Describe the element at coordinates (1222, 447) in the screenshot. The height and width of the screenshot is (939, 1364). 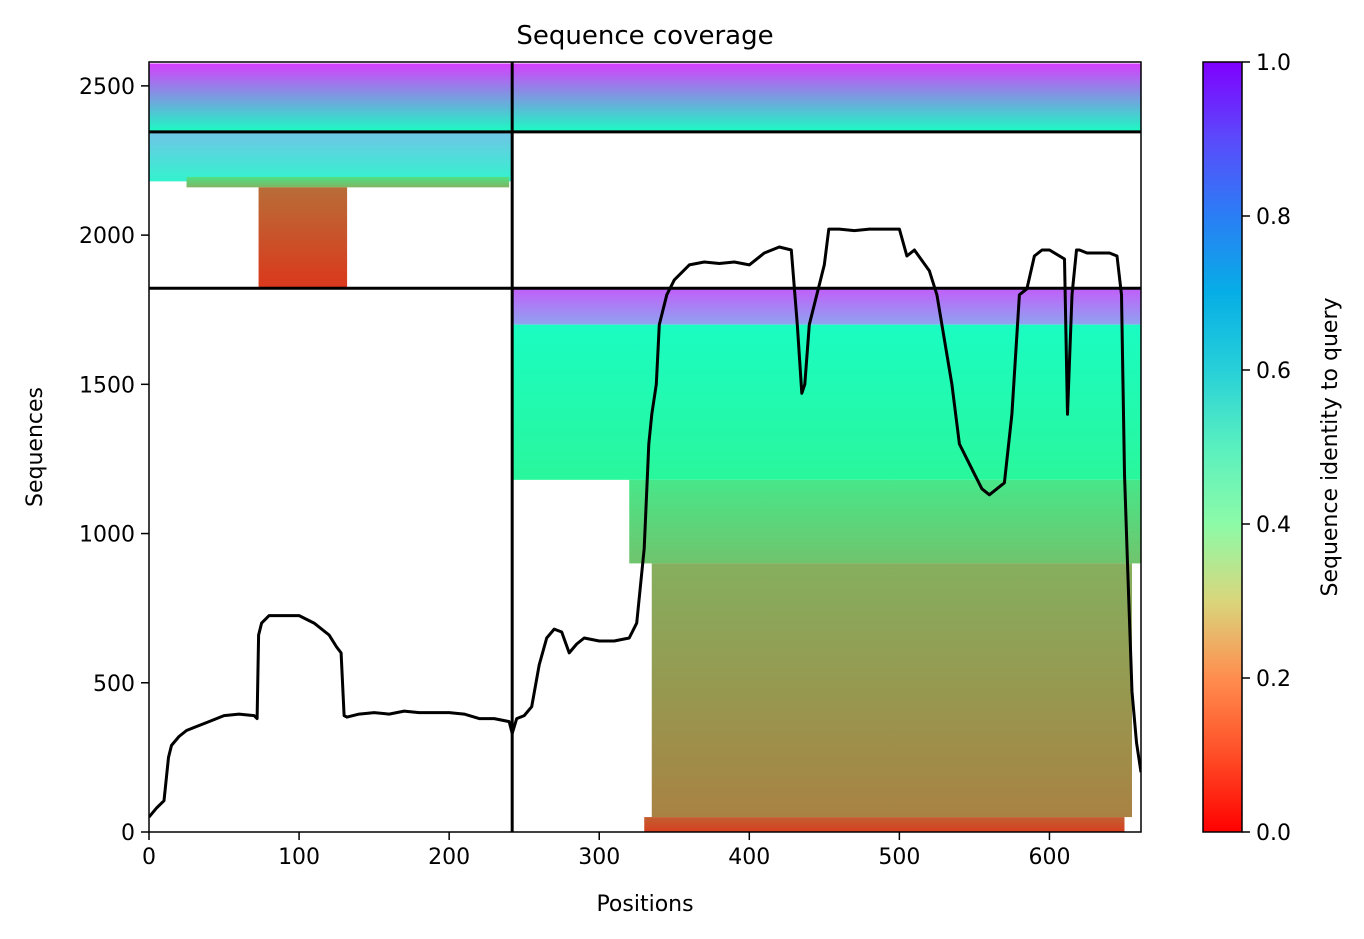
I see `colorbar` at that location.